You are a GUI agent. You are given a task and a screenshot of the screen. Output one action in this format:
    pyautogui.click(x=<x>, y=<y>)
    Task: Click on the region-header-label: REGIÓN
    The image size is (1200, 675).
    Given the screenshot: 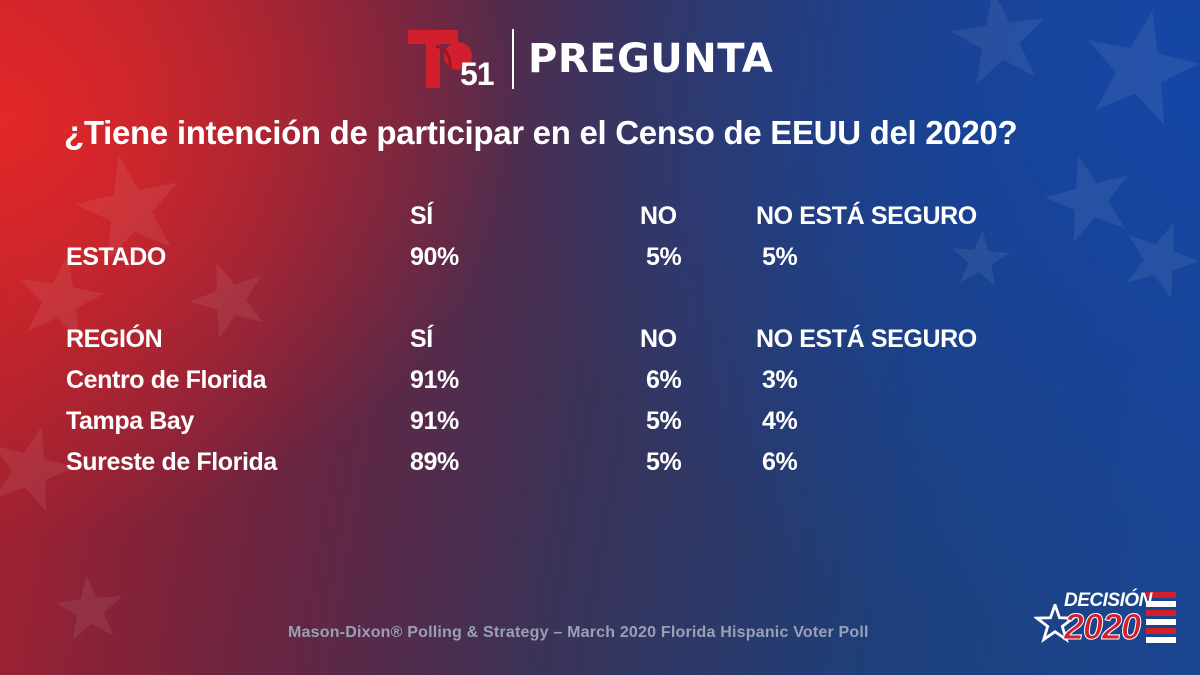 What is the action you would take?
    pyautogui.click(x=114, y=339)
    